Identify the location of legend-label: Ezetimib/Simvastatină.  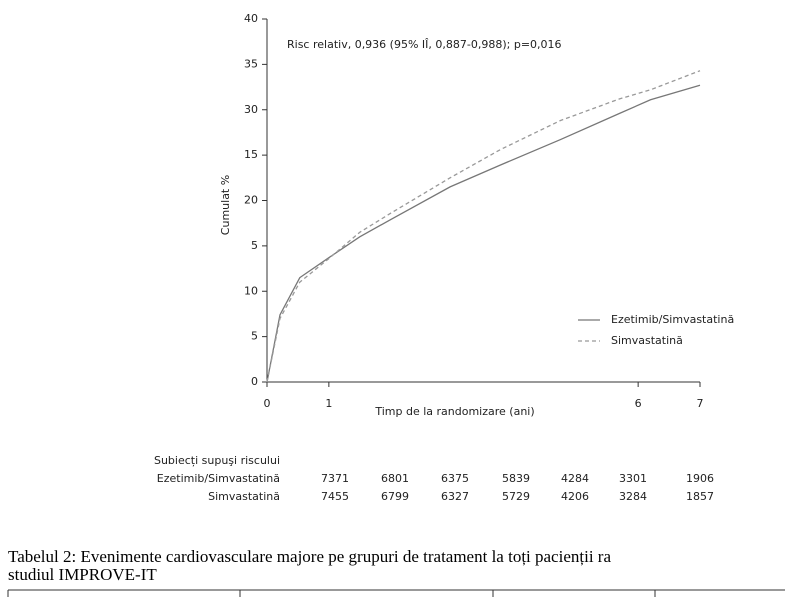
(672, 319).